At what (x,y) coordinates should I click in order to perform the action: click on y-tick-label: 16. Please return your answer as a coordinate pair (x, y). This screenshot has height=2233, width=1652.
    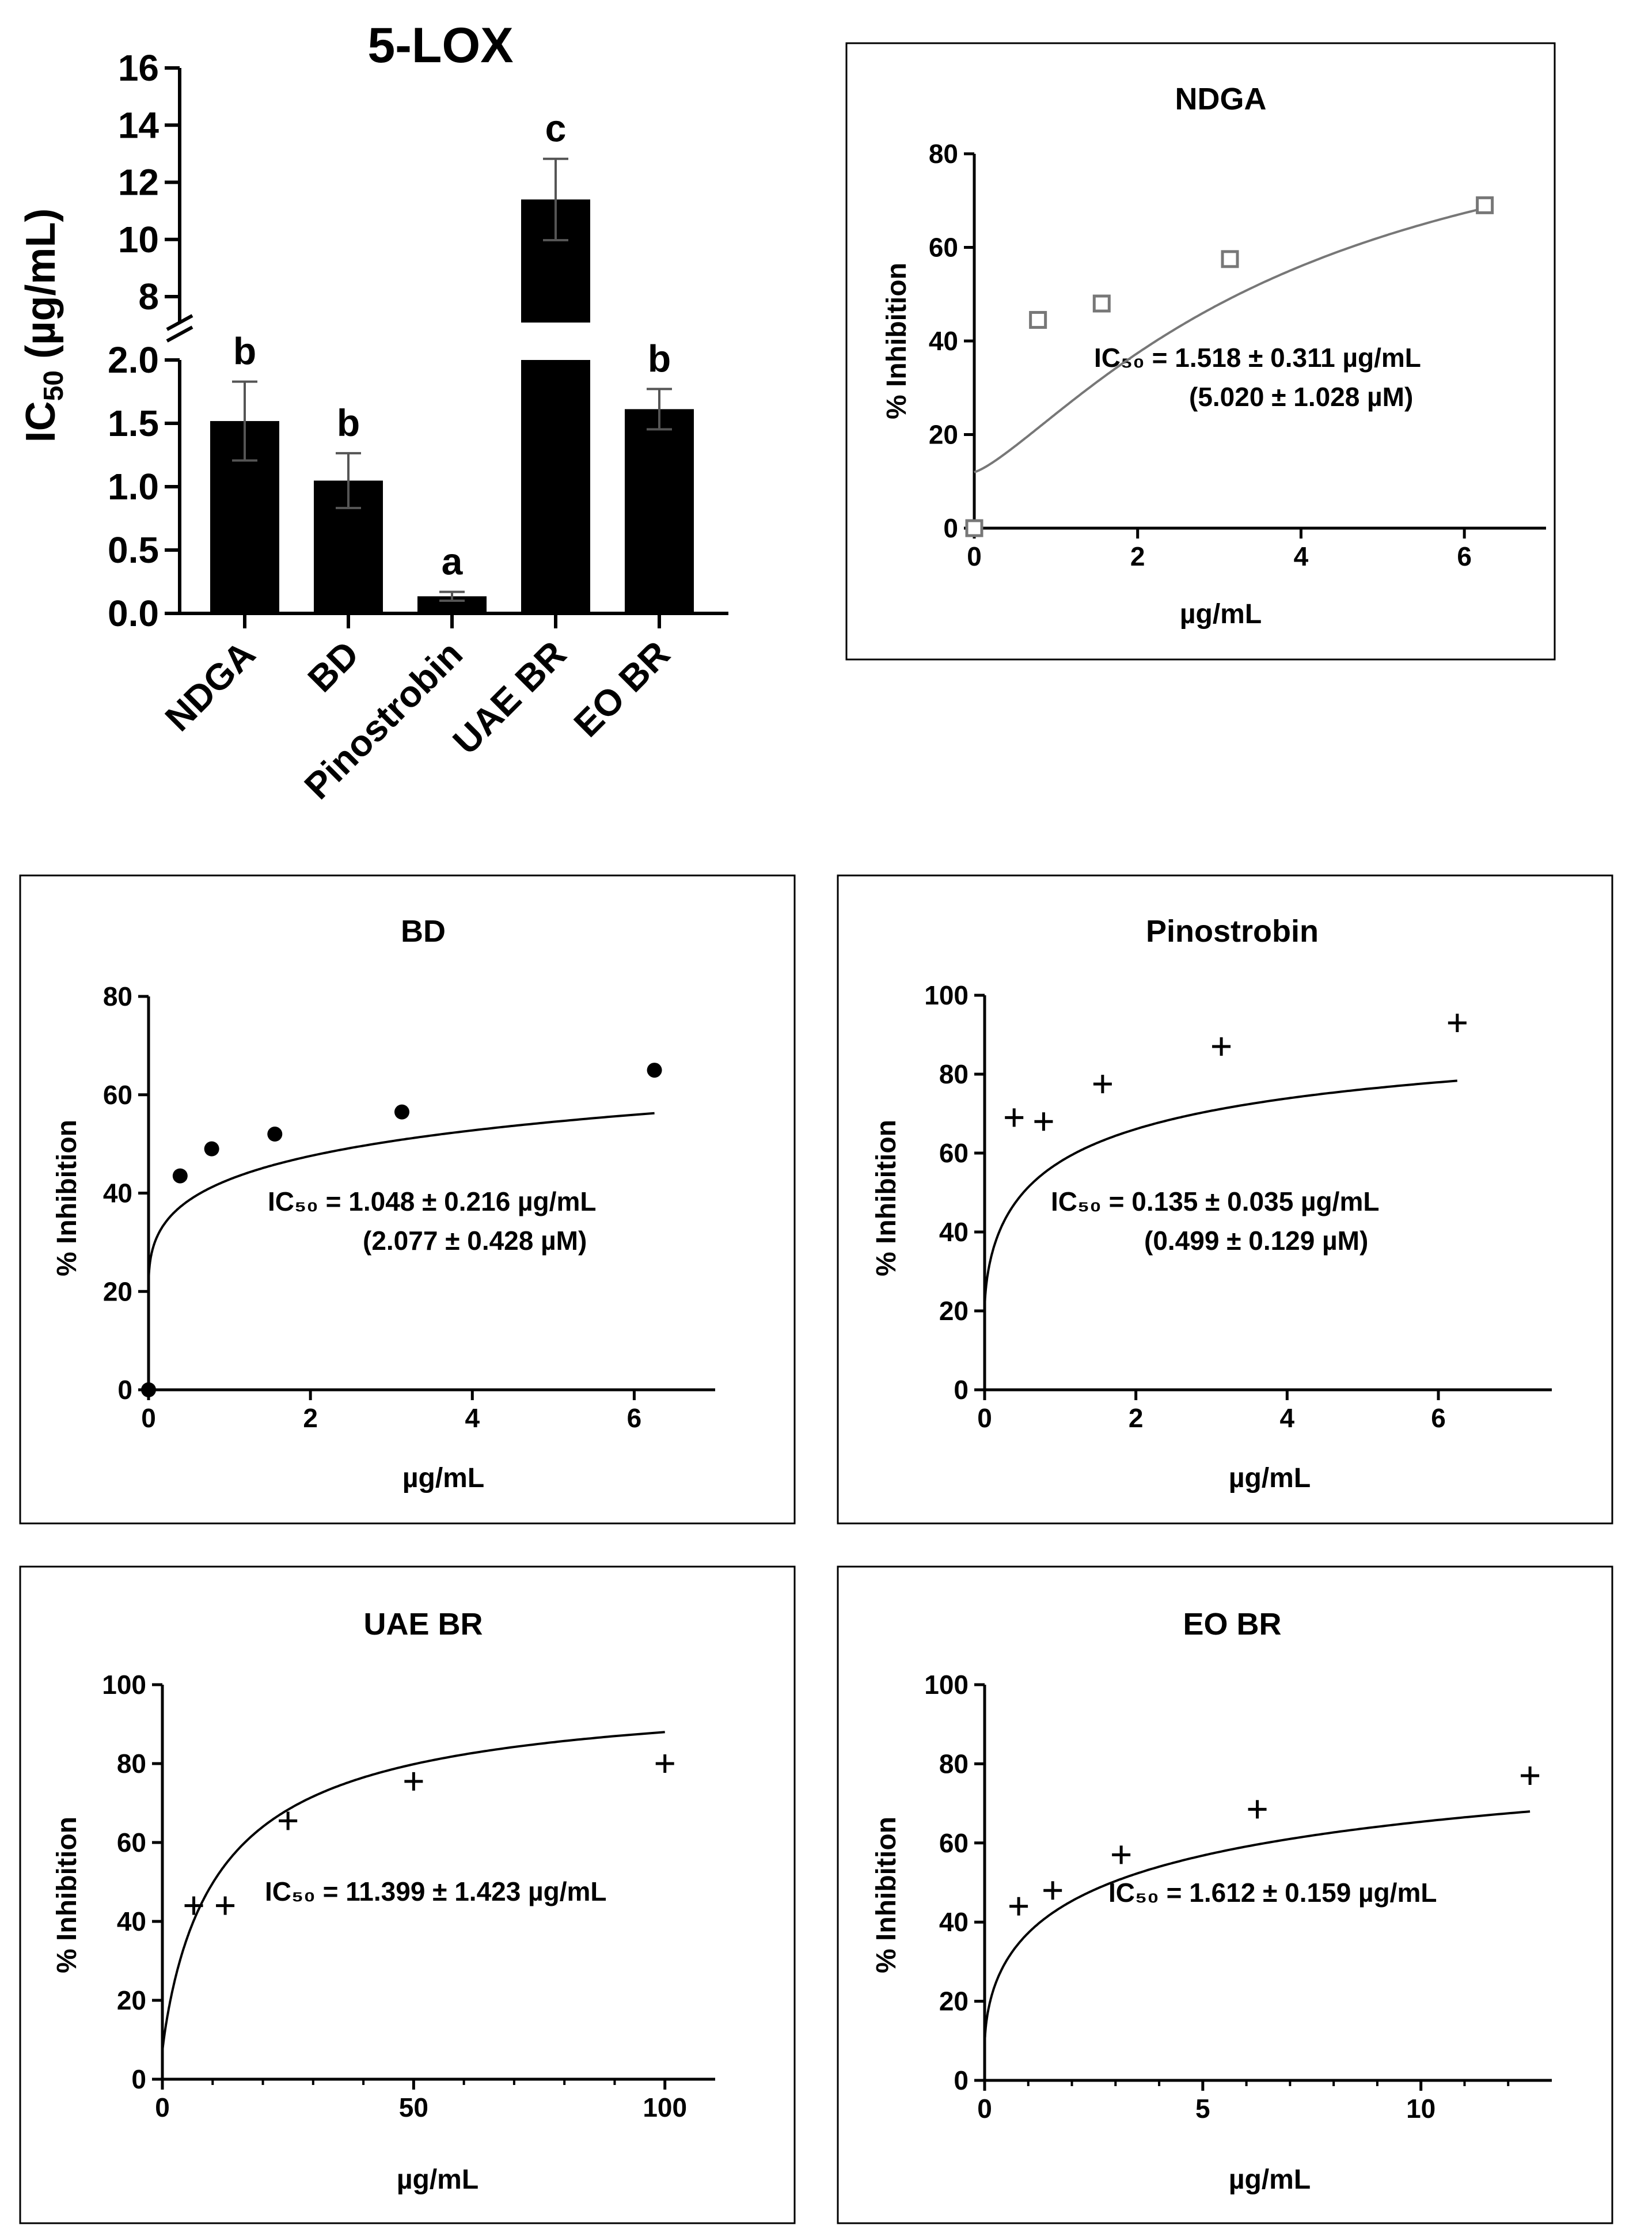
    Looking at the image, I should click on (138, 68).